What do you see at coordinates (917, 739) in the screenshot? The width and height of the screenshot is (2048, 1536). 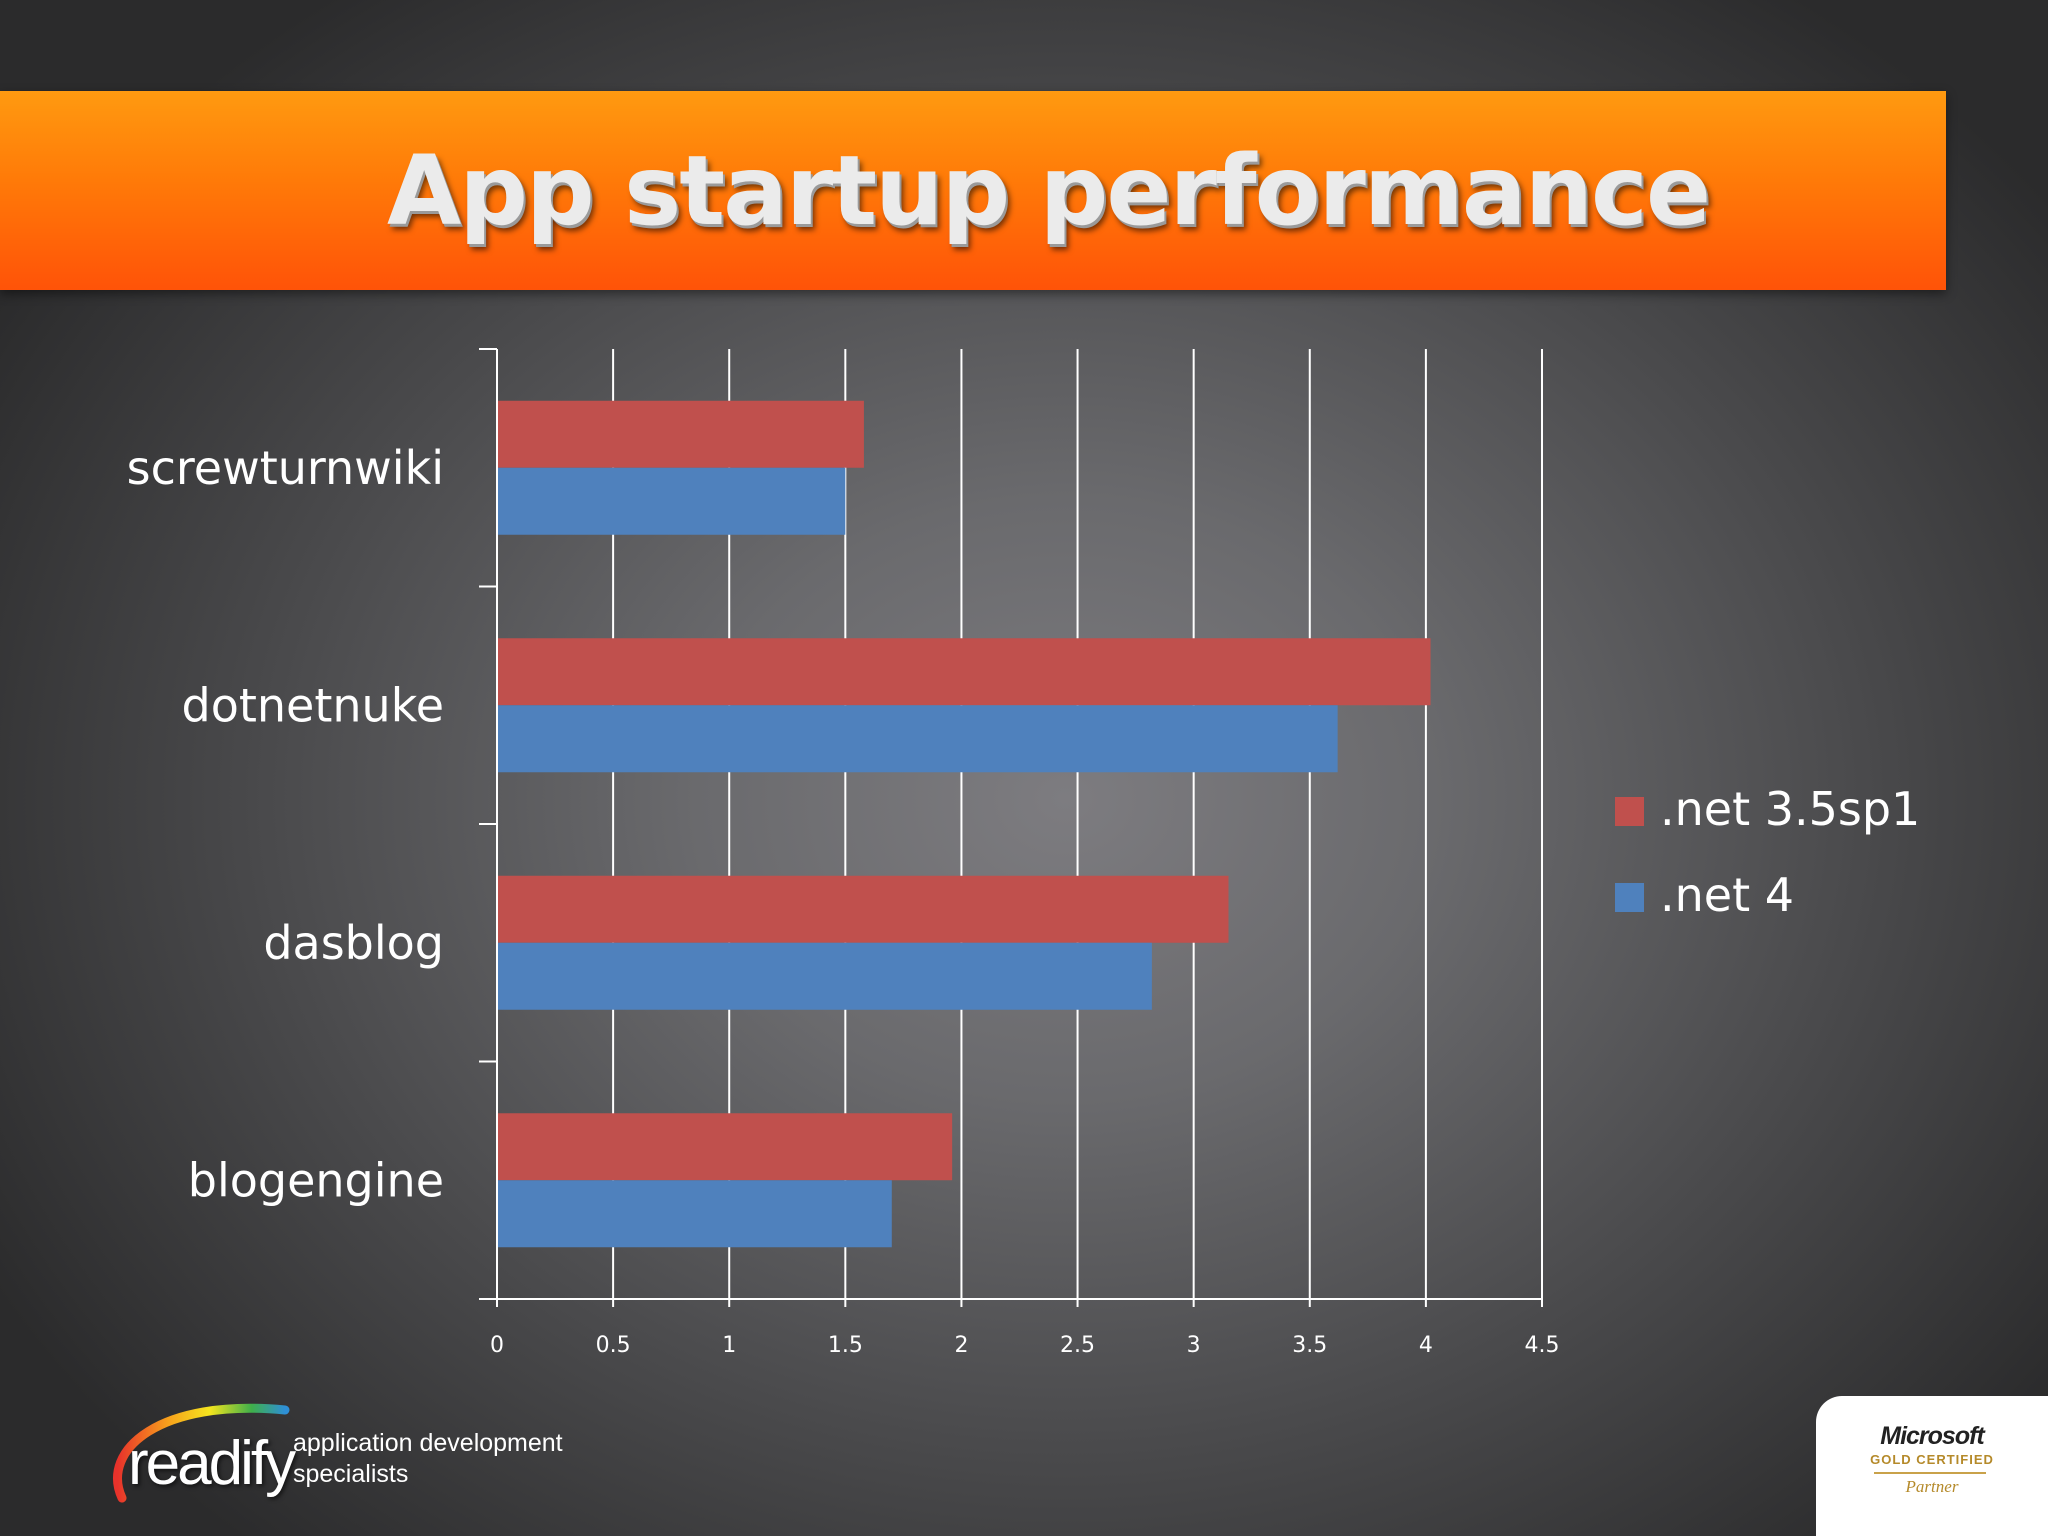 I see `bar-net4-dotnetnuke` at bounding box center [917, 739].